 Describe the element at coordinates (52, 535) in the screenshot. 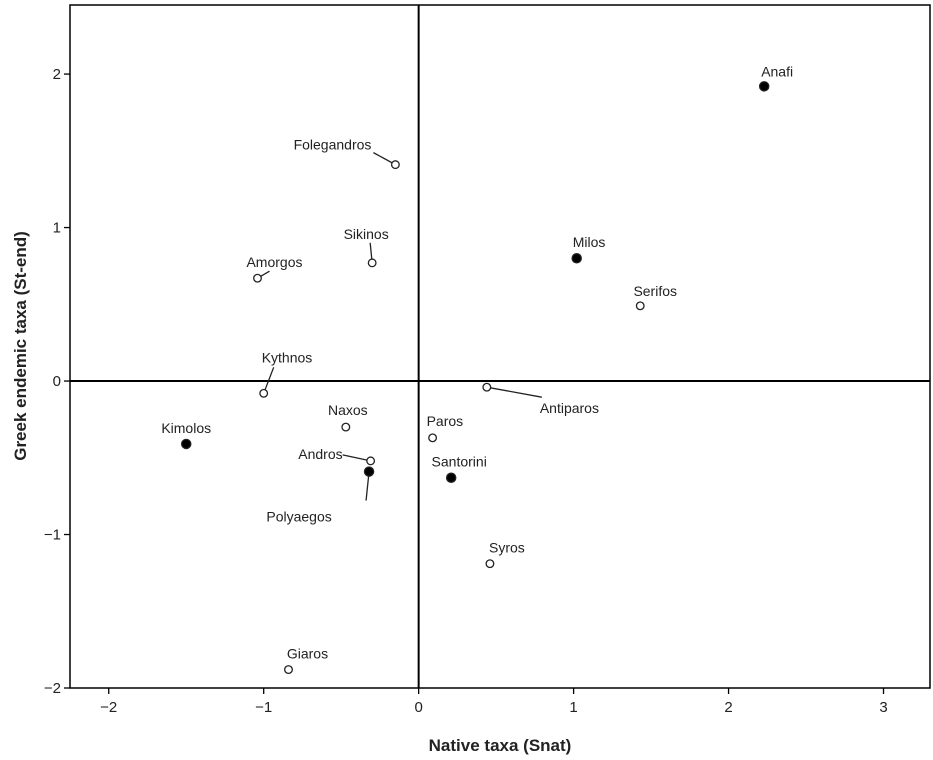

I see `y-tick-label: −1` at that location.